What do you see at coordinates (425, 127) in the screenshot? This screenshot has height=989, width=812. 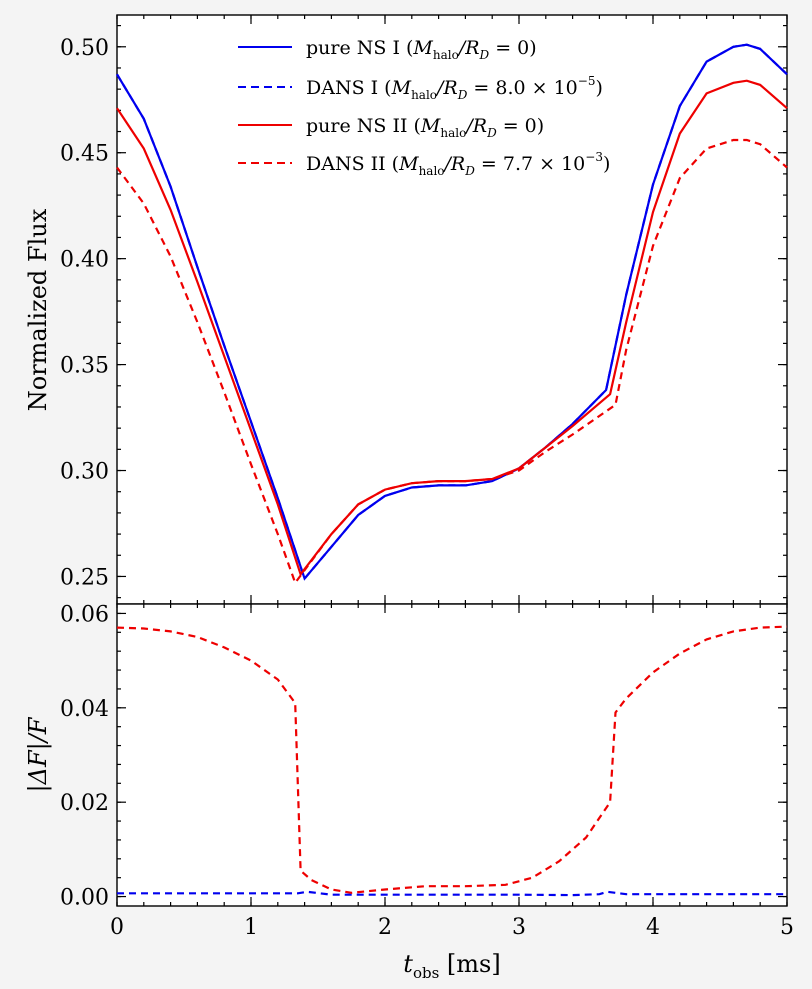 I see `legend-entry-pure-ns-2: pure NS II (Mhalo/RD = 0)` at bounding box center [425, 127].